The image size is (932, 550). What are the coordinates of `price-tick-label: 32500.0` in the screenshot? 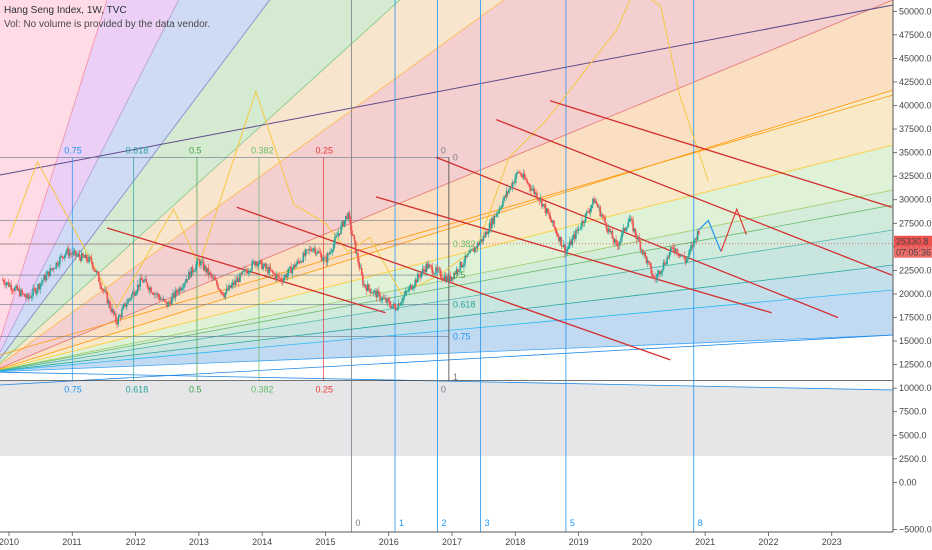 It's located at (915, 176).